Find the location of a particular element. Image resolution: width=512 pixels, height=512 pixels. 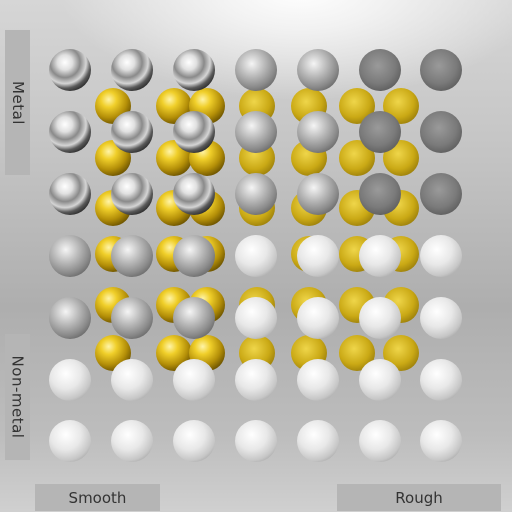

metal-label: Metal is located at coordinates (17, 102).